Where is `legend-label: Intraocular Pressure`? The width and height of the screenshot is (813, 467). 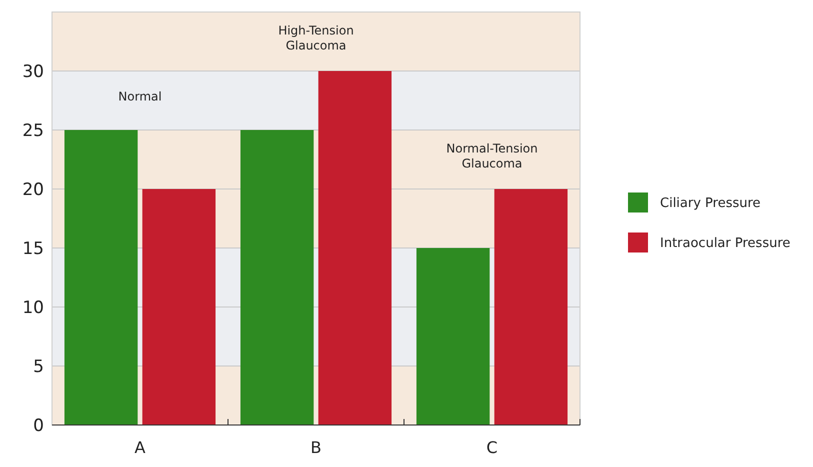
legend-label: Intraocular Pressure is located at coordinates (725, 244).